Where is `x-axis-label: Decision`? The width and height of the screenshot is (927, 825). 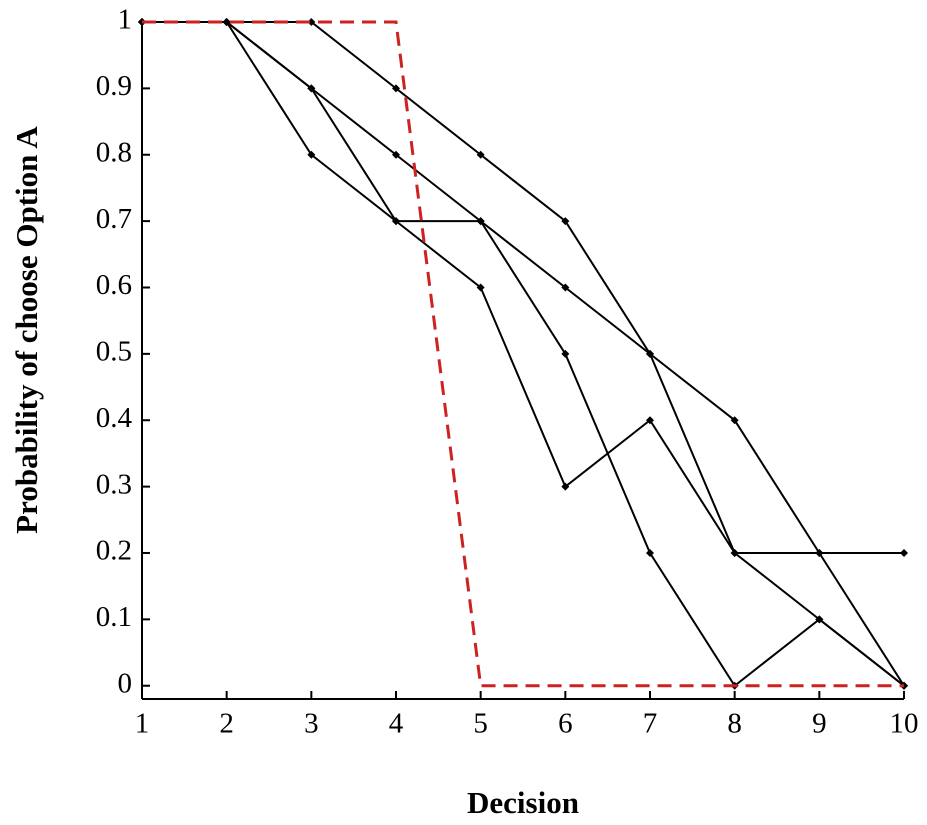 x-axis-label: Decision is located at coordinates (523, 802).